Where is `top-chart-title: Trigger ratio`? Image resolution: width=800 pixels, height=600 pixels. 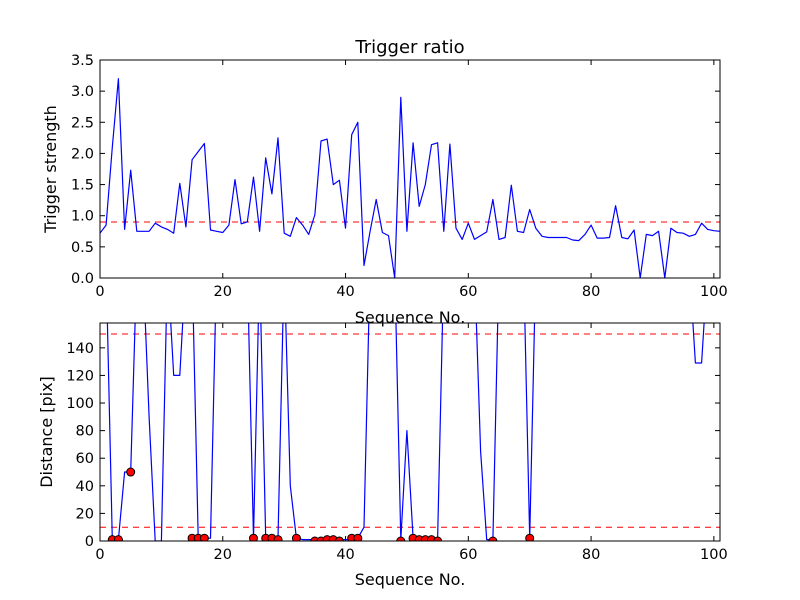 top-chart-title: Trigger ratio is located at coordinates (409, 47).